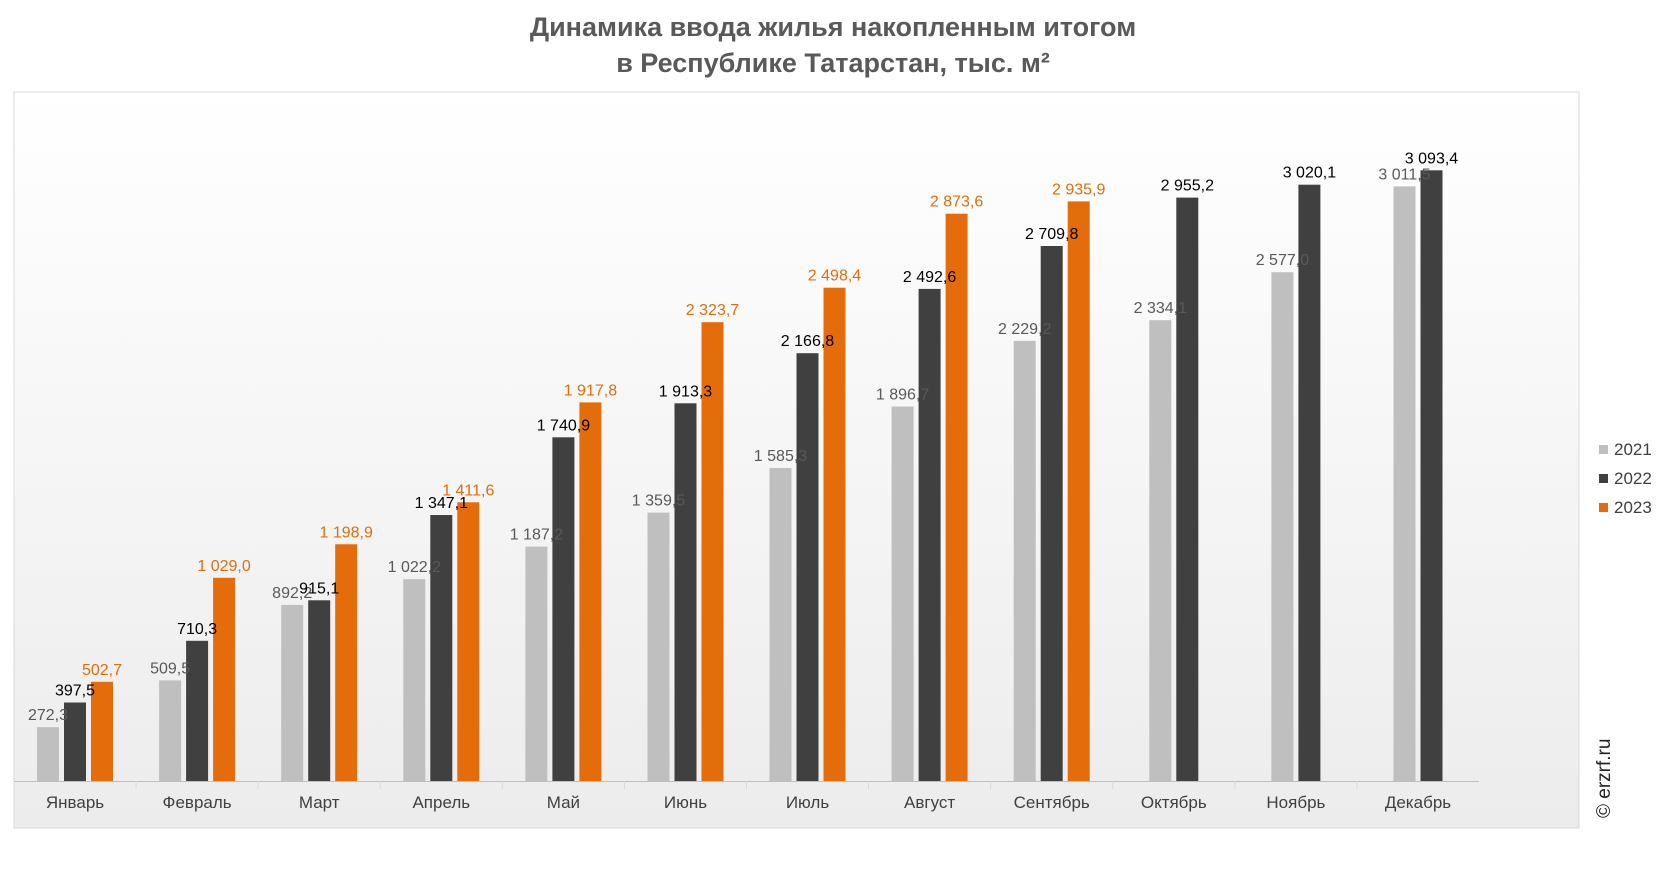  What do you see at coordinates (468, 490) in the screenshot?
I see `data-label-2023-4: 1 411,6` at bounding box center [468, 490].